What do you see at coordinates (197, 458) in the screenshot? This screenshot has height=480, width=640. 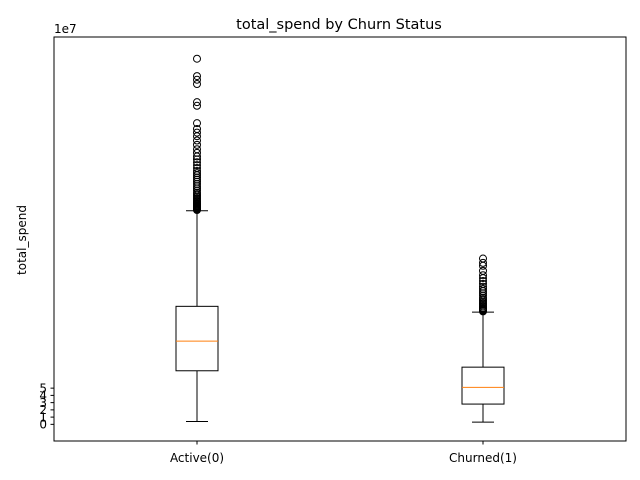 I see `x-tick-label: Active(0)` at bounding box center [197, 458].